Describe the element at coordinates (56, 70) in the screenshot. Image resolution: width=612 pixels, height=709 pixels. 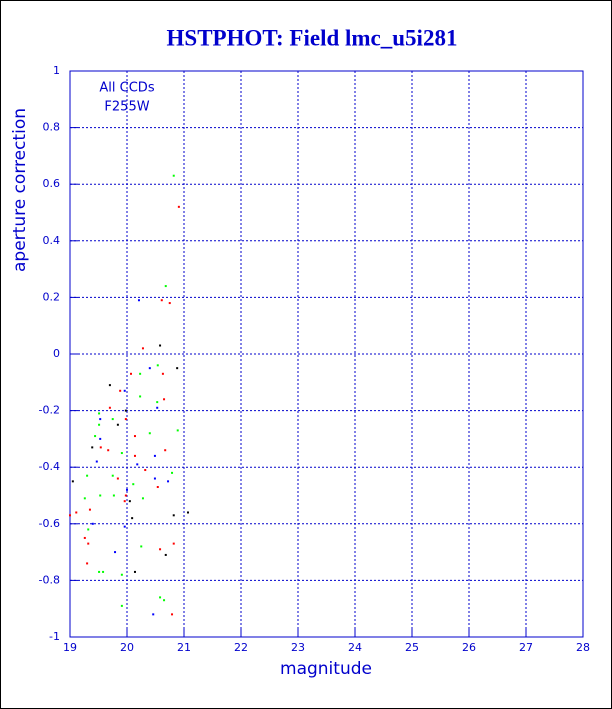
I see `y-tick-label: 1` at that location.